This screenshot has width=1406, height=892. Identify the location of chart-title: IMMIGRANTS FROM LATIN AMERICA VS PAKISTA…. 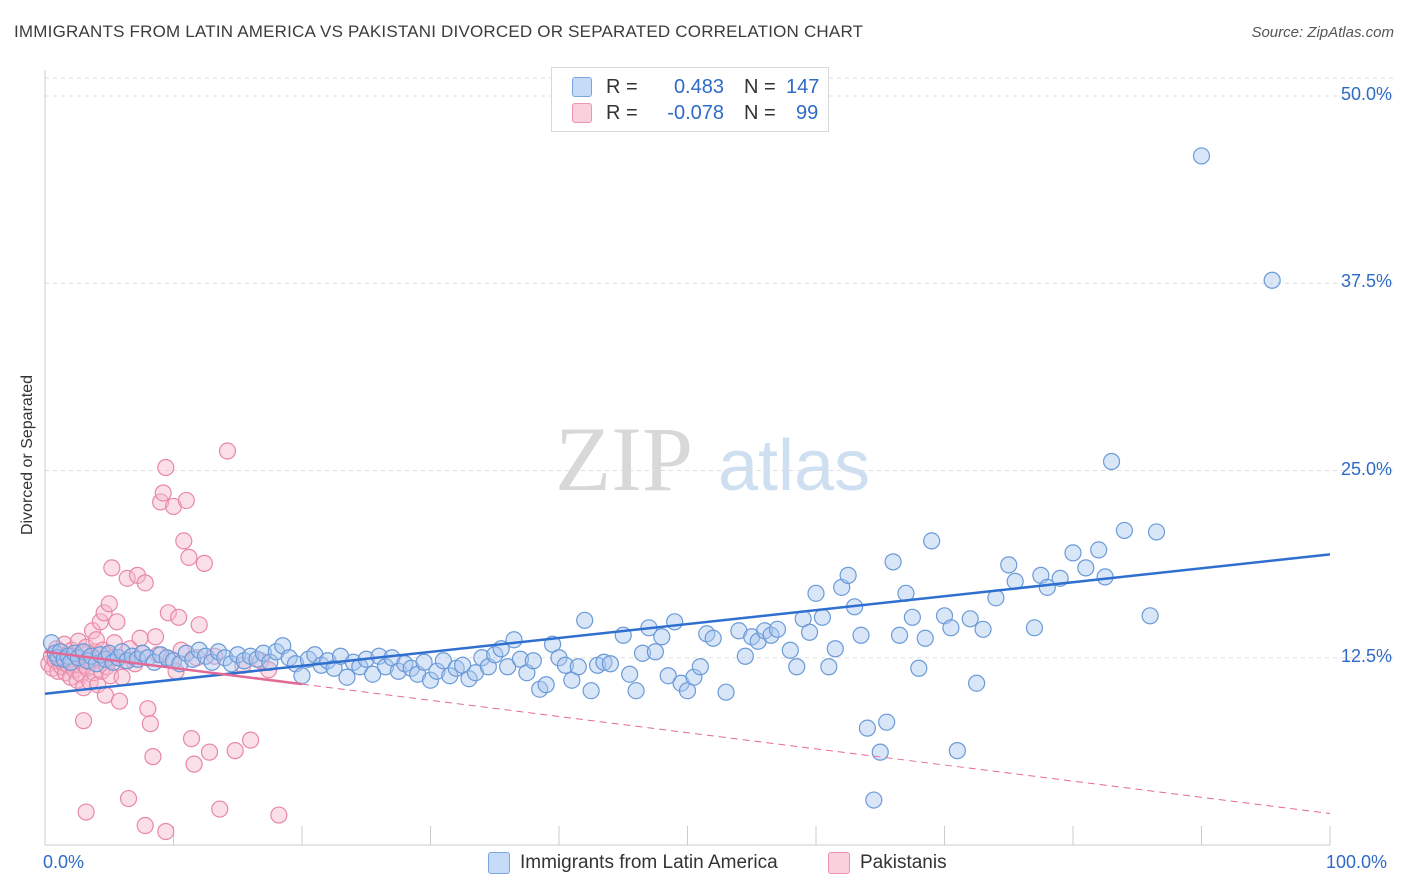
(439, 31).